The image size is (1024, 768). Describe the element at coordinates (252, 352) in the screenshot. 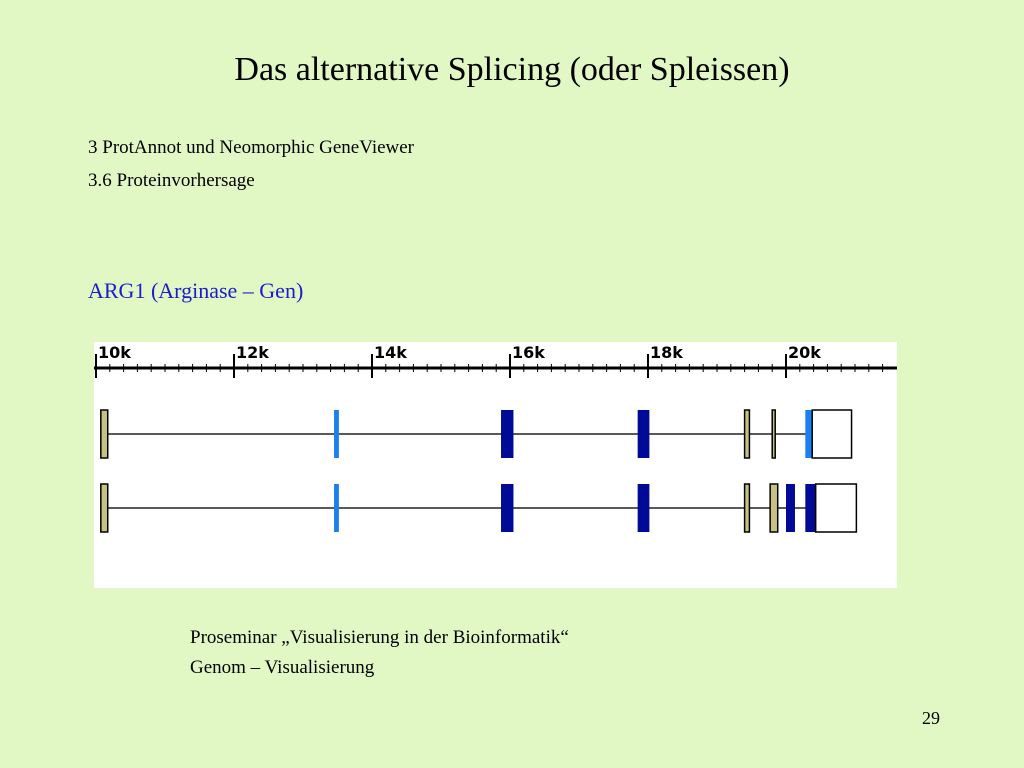

I see `axis-tick-label: 12k` at that location.